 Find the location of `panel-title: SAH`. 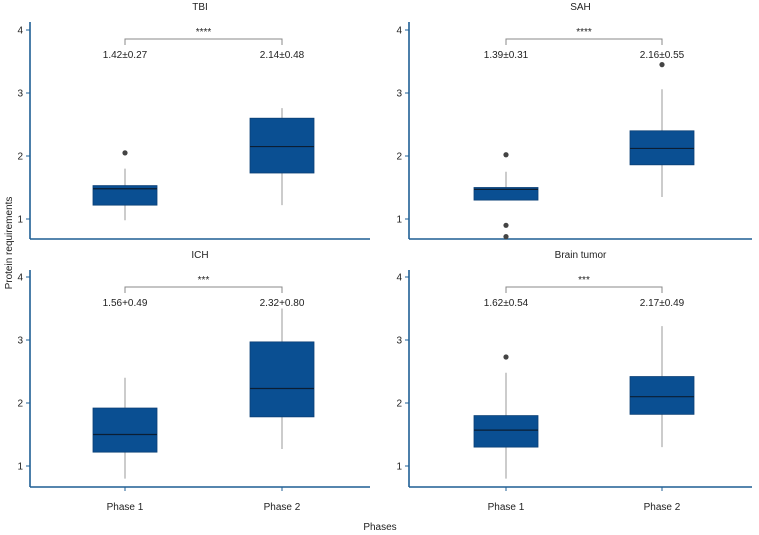

panel-title: SAH is located at coordinates (580, 7).